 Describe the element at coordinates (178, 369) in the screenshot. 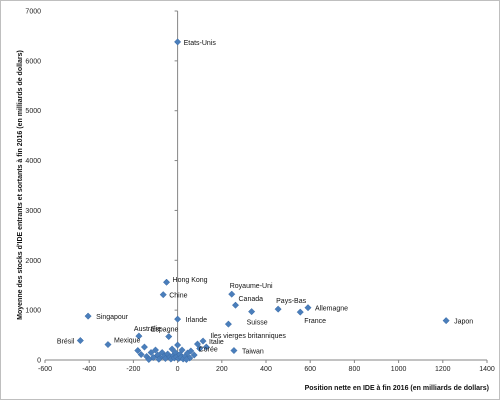

I see `x-tick-label: 0` at that location.